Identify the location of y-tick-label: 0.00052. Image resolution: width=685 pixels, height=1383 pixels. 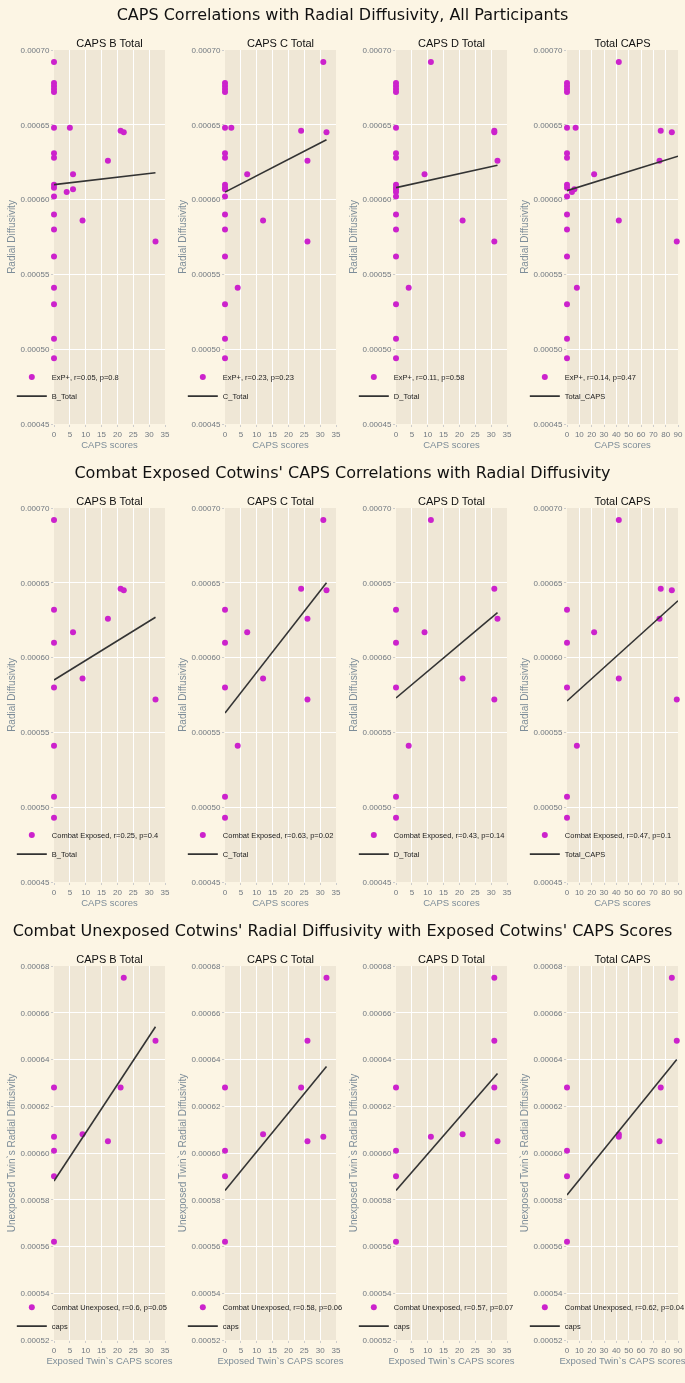
(377, 1340).